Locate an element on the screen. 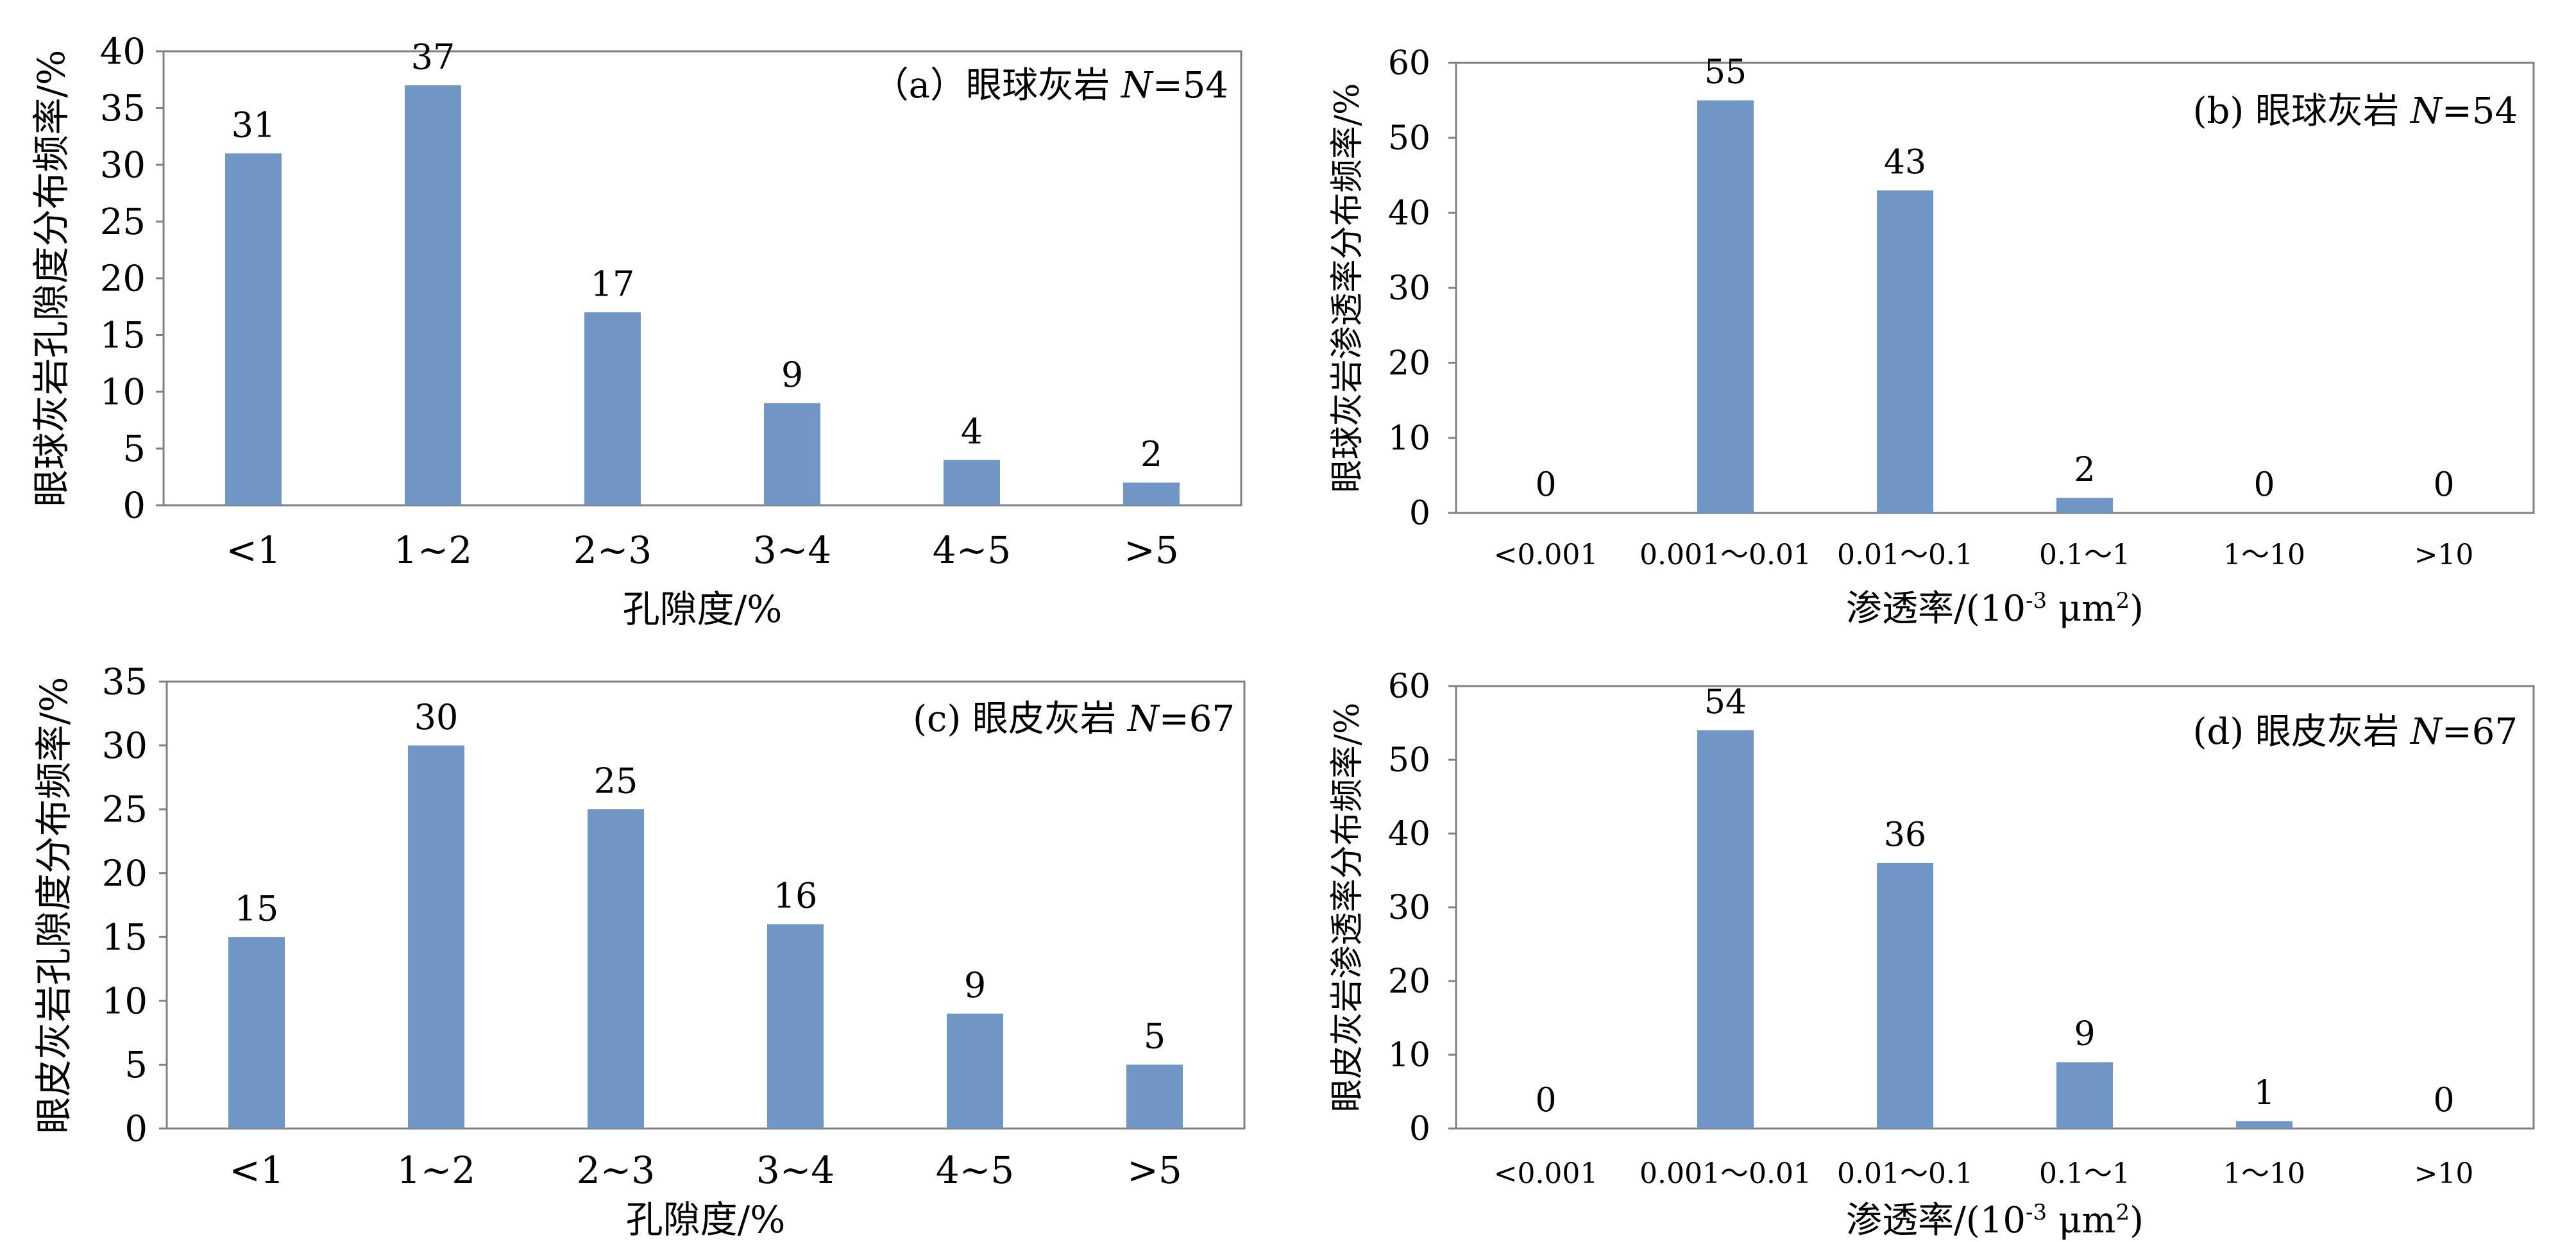 This screenshot has height=1242, width=2576. panel-d-category-labels: <0.001 0.001～0.01 0.01～0.1 0.1～1 1～10 >10 is located at coordinates (1984, 1173).